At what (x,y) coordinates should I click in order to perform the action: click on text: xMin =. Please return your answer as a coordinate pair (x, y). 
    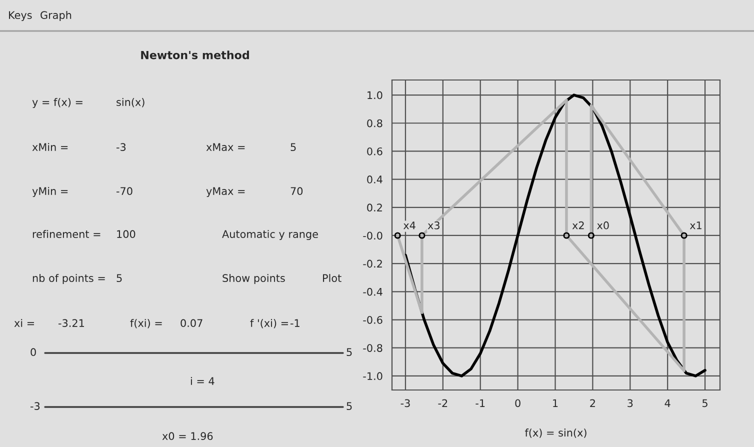
    Looking at the image, I should click on (50, 146).